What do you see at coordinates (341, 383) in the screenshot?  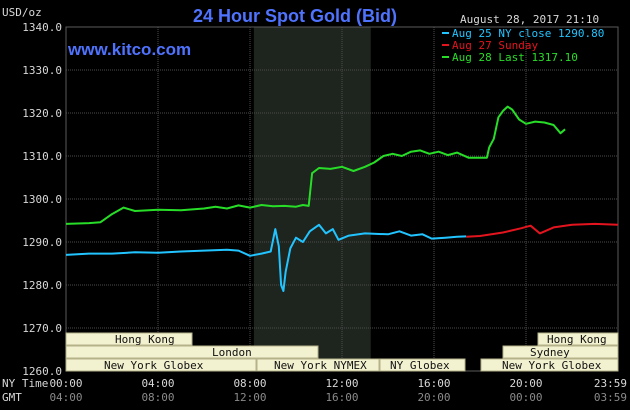 I see `x-tick-ny: 12:00` at bounding box center [341, 383].